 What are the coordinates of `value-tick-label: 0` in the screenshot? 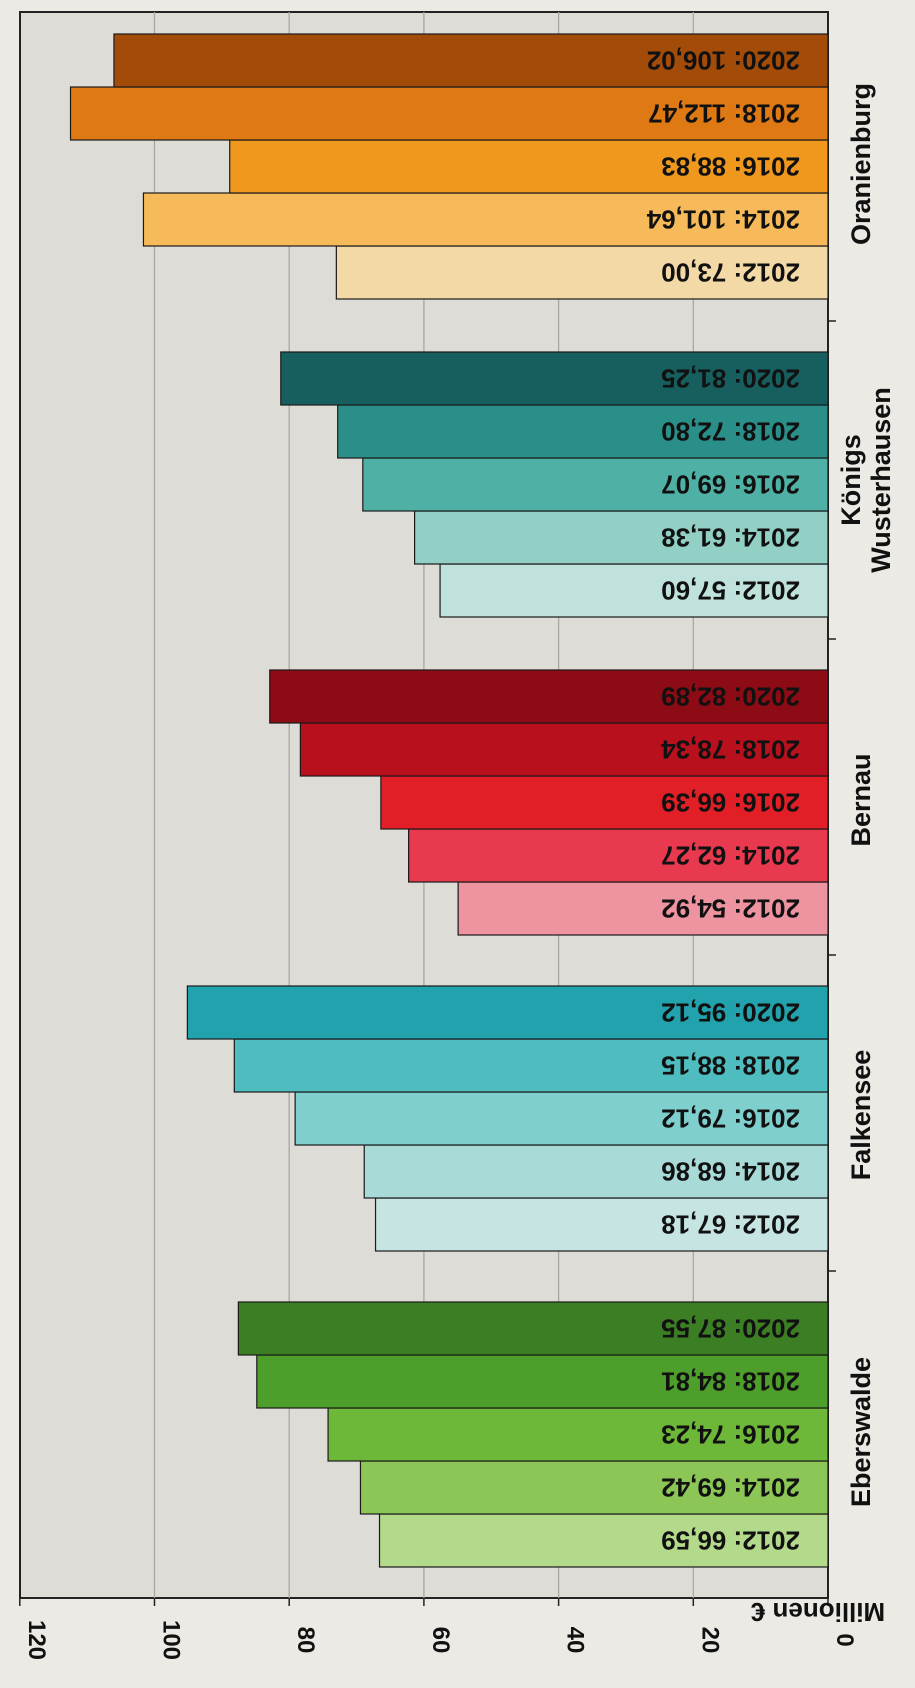 It's located at (844, 1639).